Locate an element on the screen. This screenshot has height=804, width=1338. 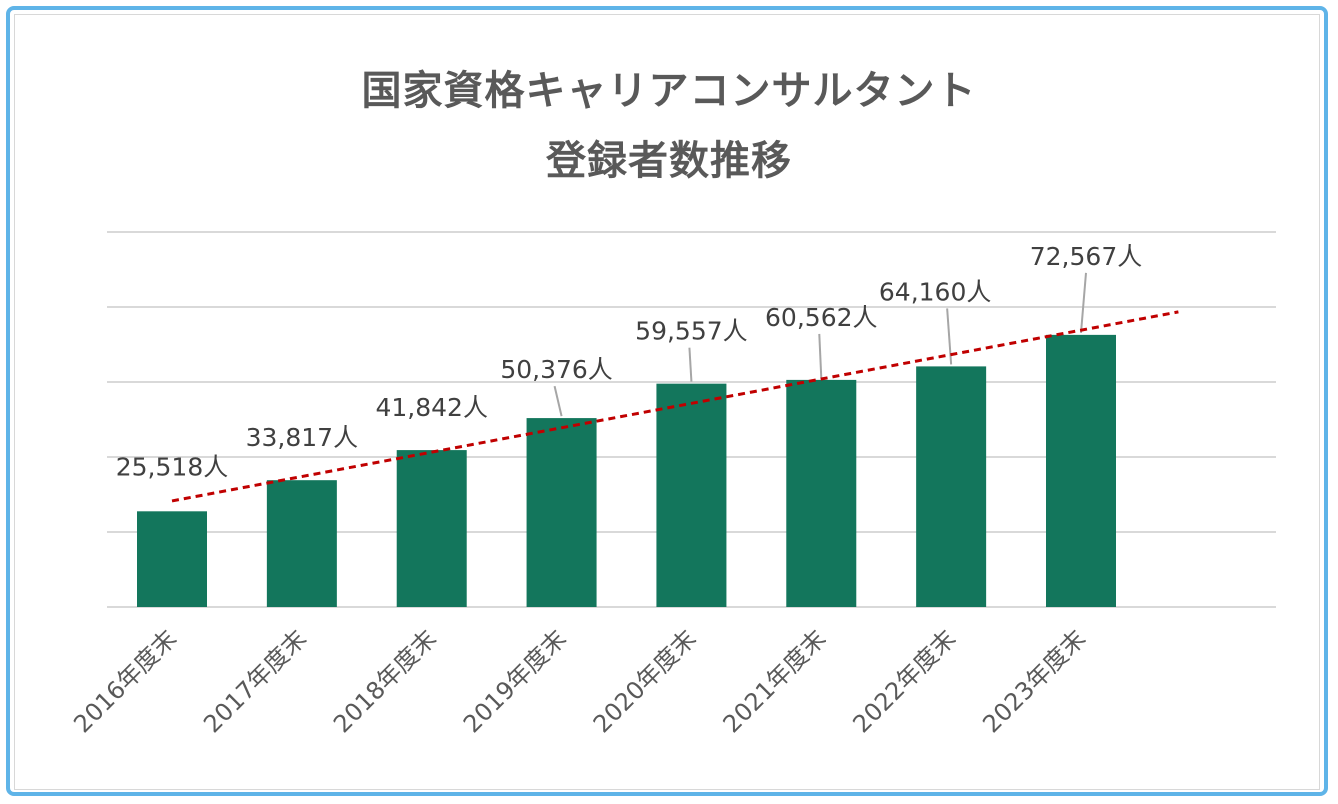
x-tick-label: 2017年度末 is located at coordinates (255, 681).